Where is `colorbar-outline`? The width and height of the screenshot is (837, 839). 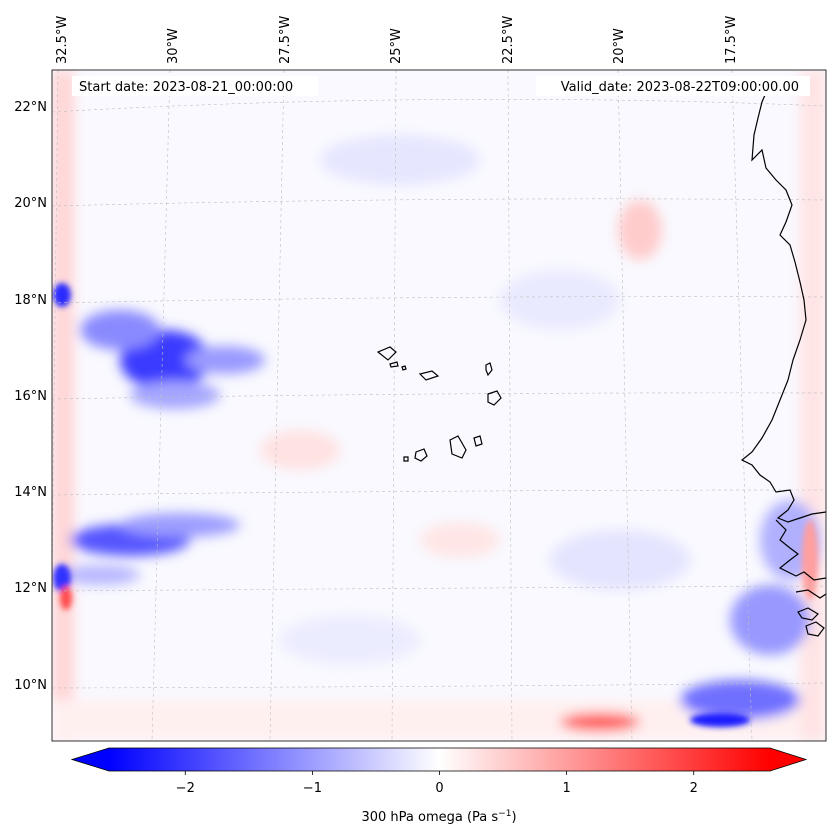
colorbar-outline is located at coordinates (439, 759).